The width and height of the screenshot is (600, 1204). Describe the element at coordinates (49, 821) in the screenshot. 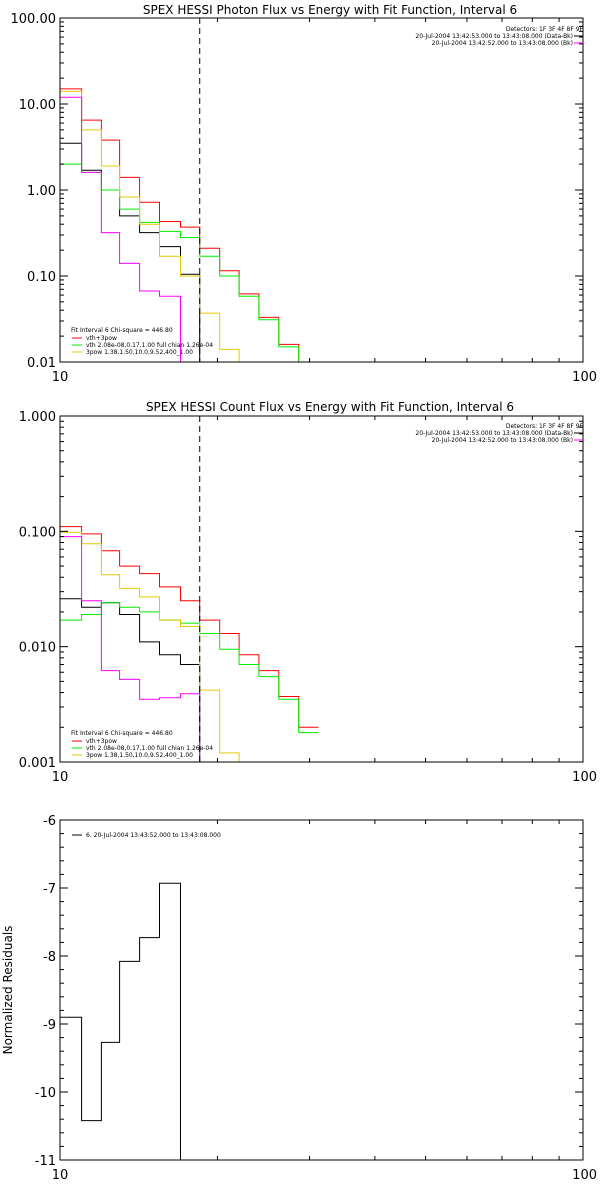

I see `y-tick-label: -6` at that location.